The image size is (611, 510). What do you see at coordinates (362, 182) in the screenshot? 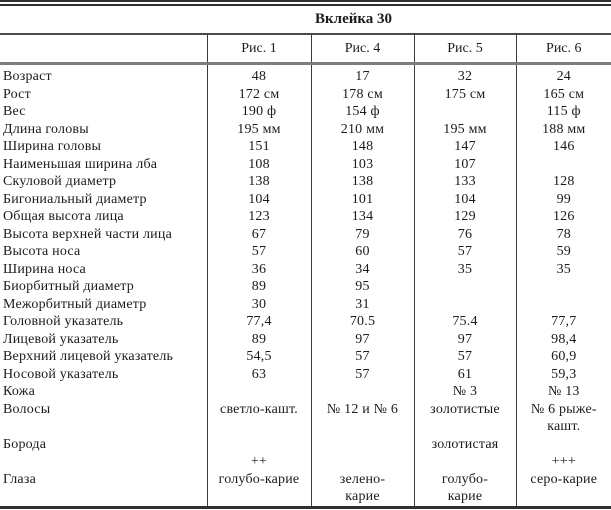
I see `data-cell-fig4: 138` at bounding box center [362, 182].